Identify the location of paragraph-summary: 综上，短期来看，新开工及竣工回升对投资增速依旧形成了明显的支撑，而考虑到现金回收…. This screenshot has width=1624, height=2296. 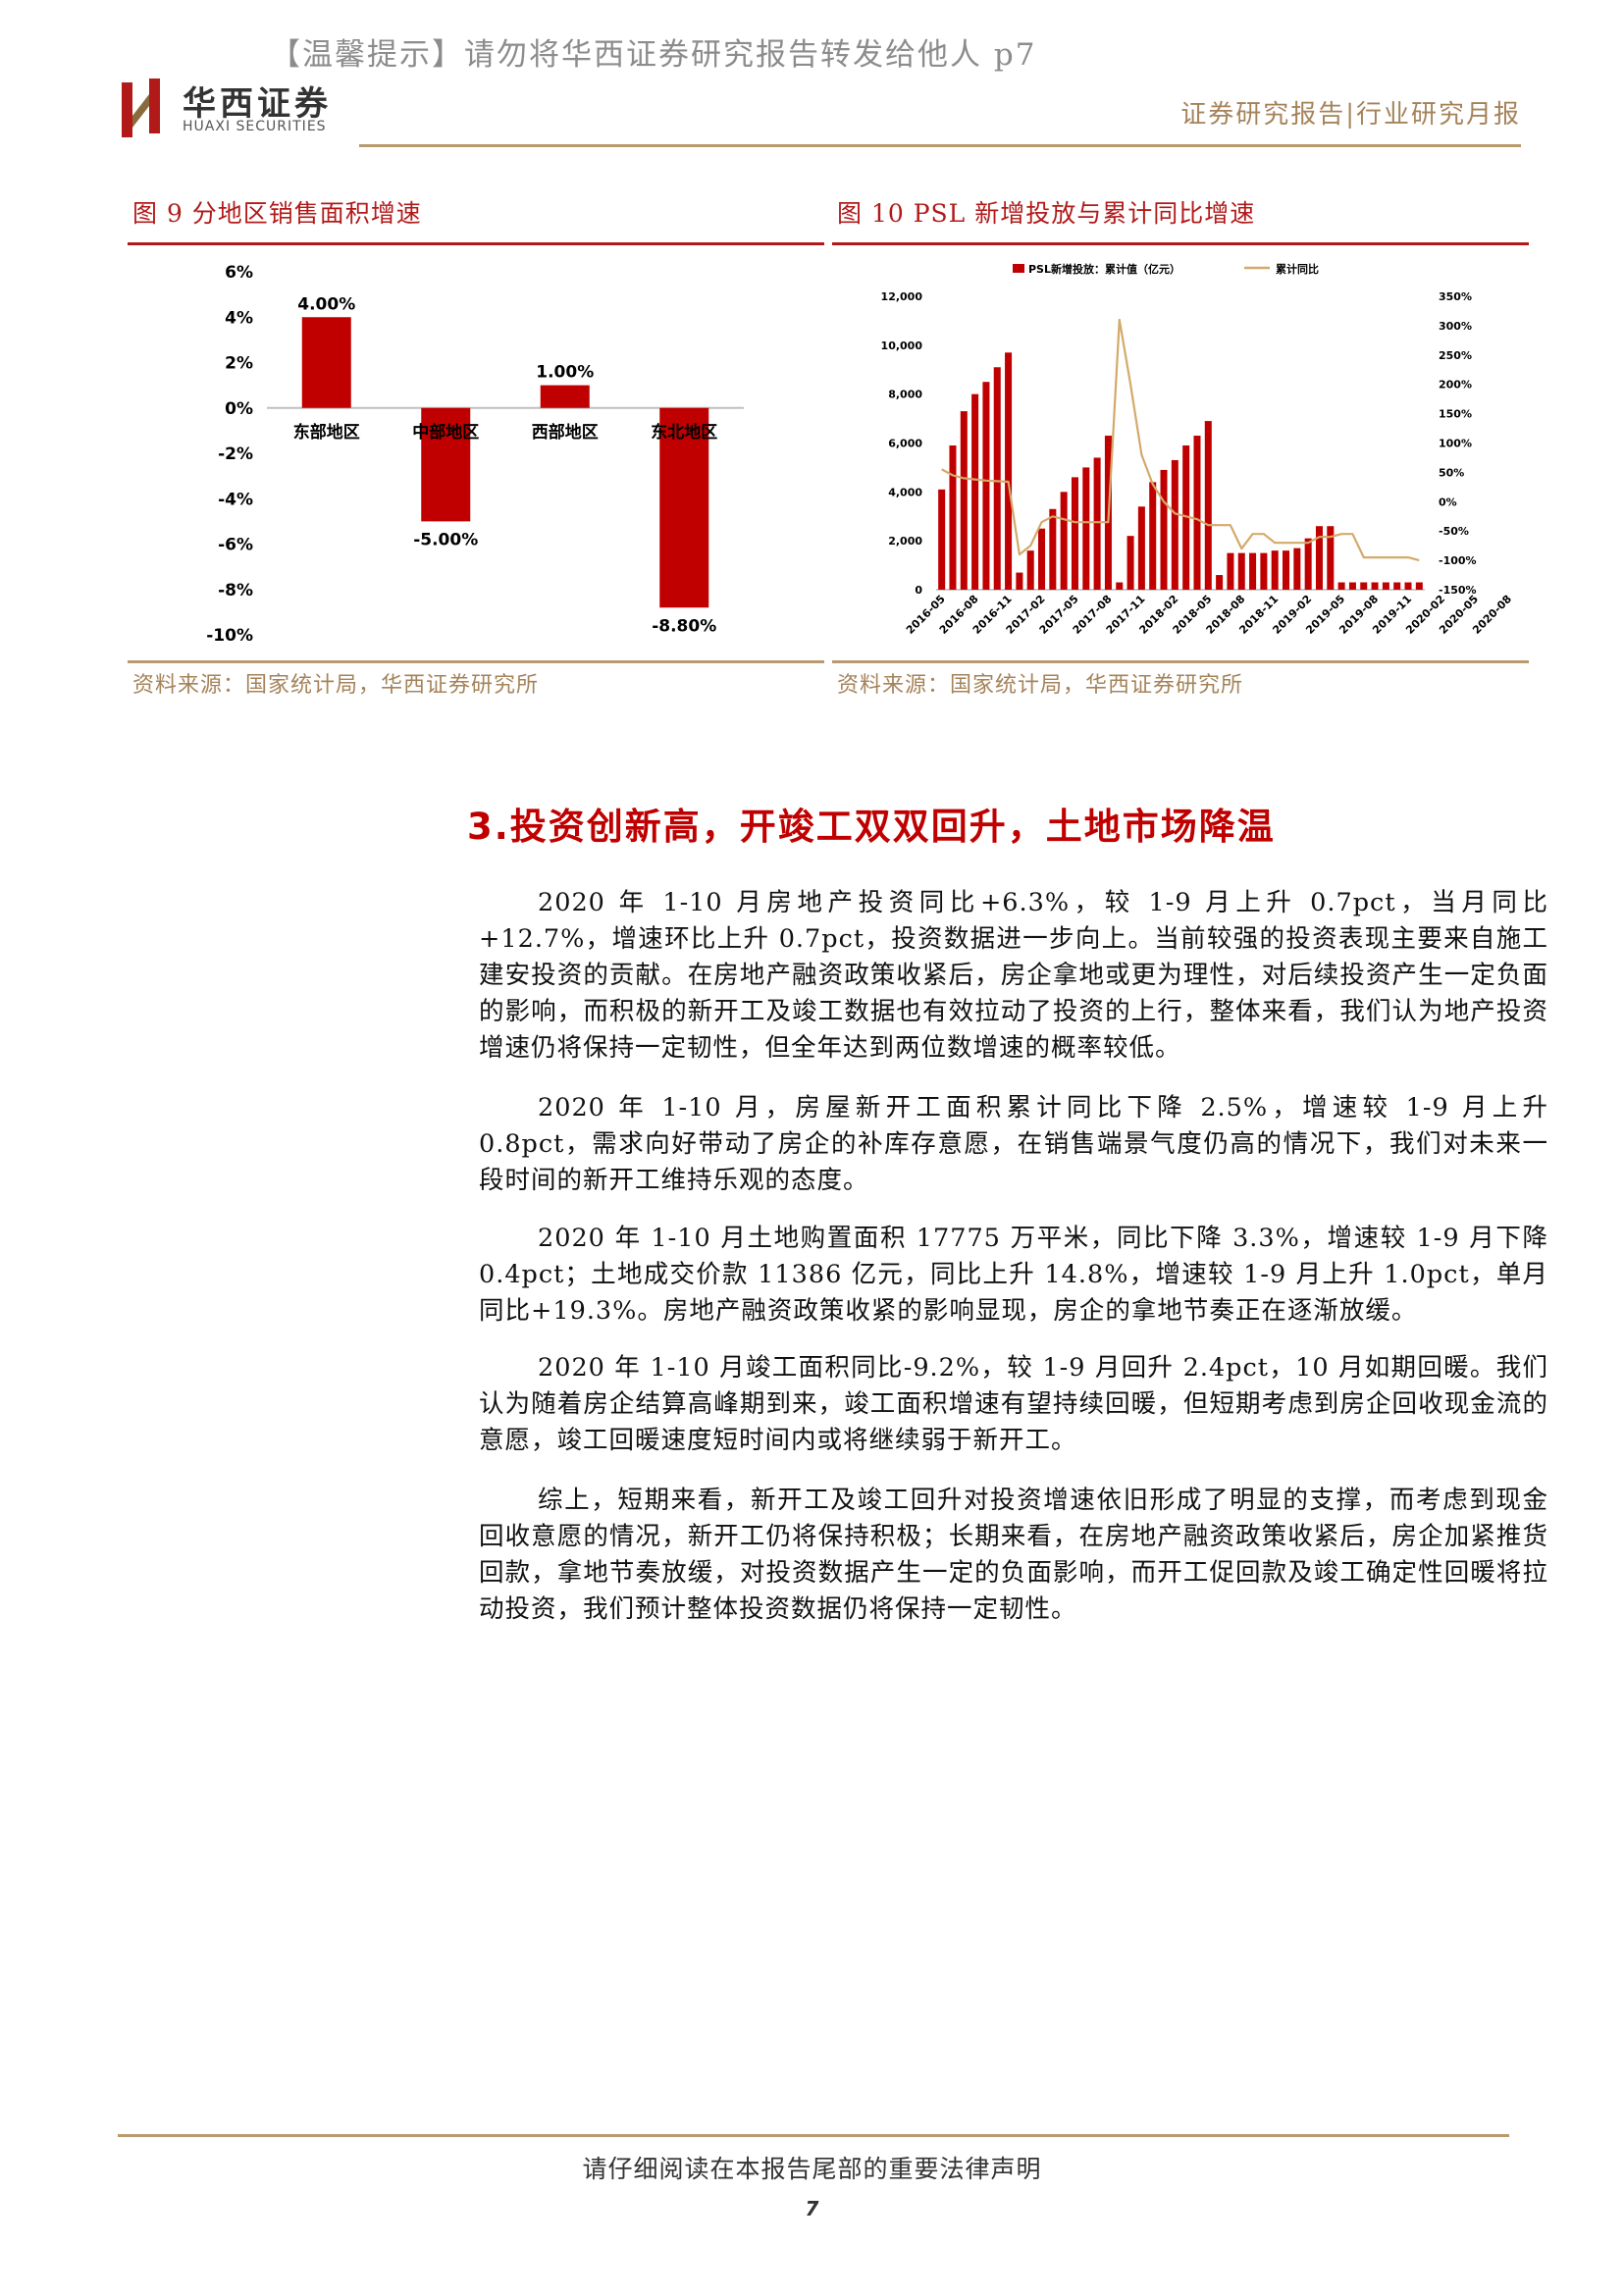
(1013, 1555).